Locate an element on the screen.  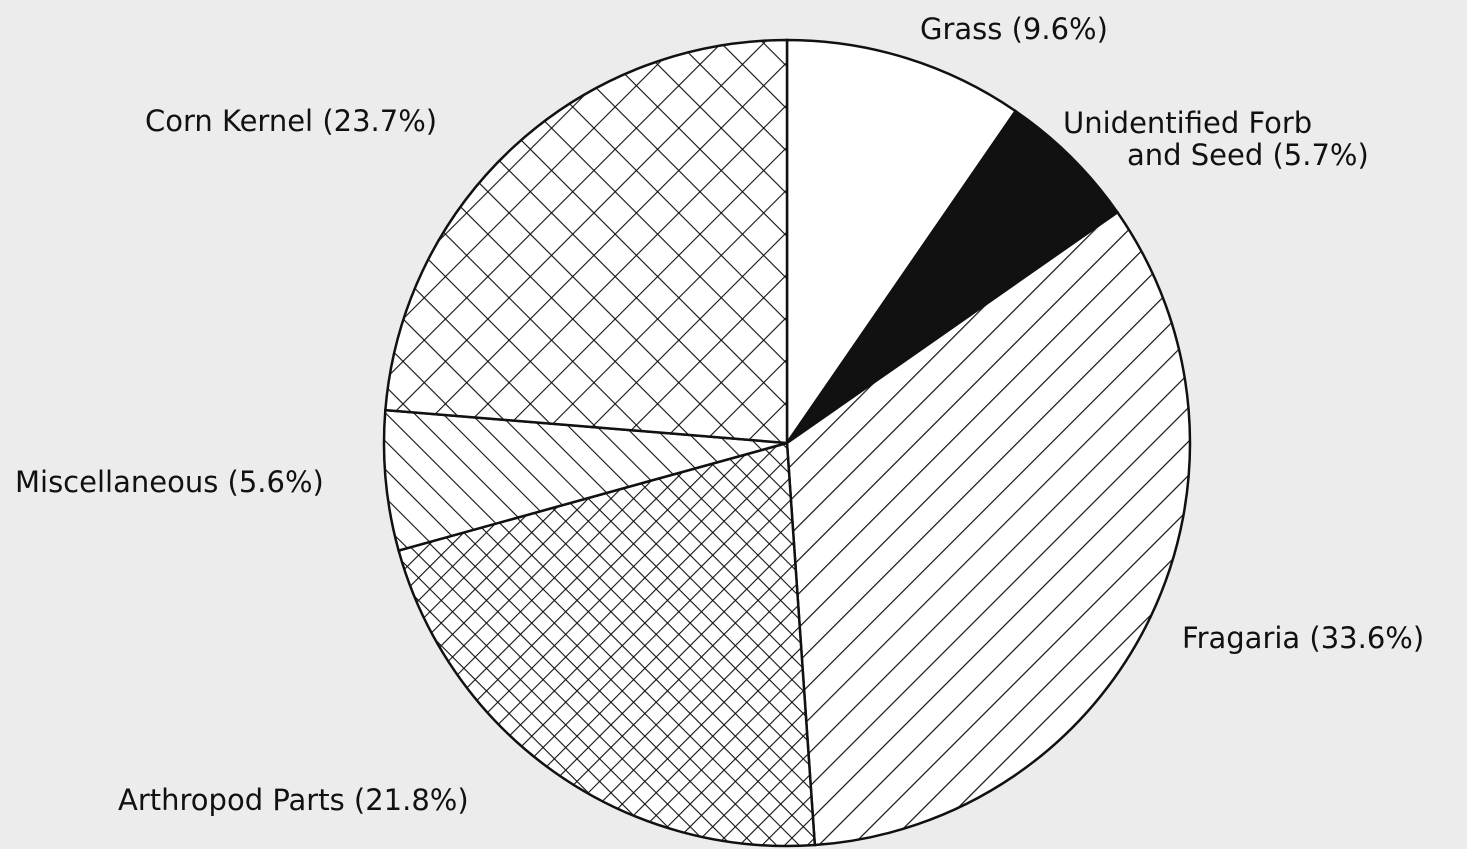
label-line: Miscellaneous (5.6%) is located at coordinates (169, 482).